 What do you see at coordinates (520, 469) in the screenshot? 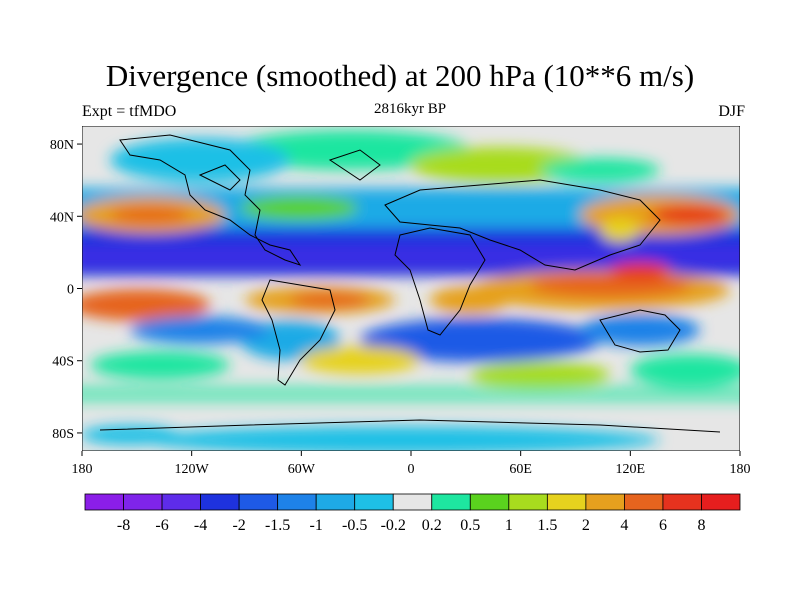
I see `x-tick-label: 60E` at bounding box center [520, 469].